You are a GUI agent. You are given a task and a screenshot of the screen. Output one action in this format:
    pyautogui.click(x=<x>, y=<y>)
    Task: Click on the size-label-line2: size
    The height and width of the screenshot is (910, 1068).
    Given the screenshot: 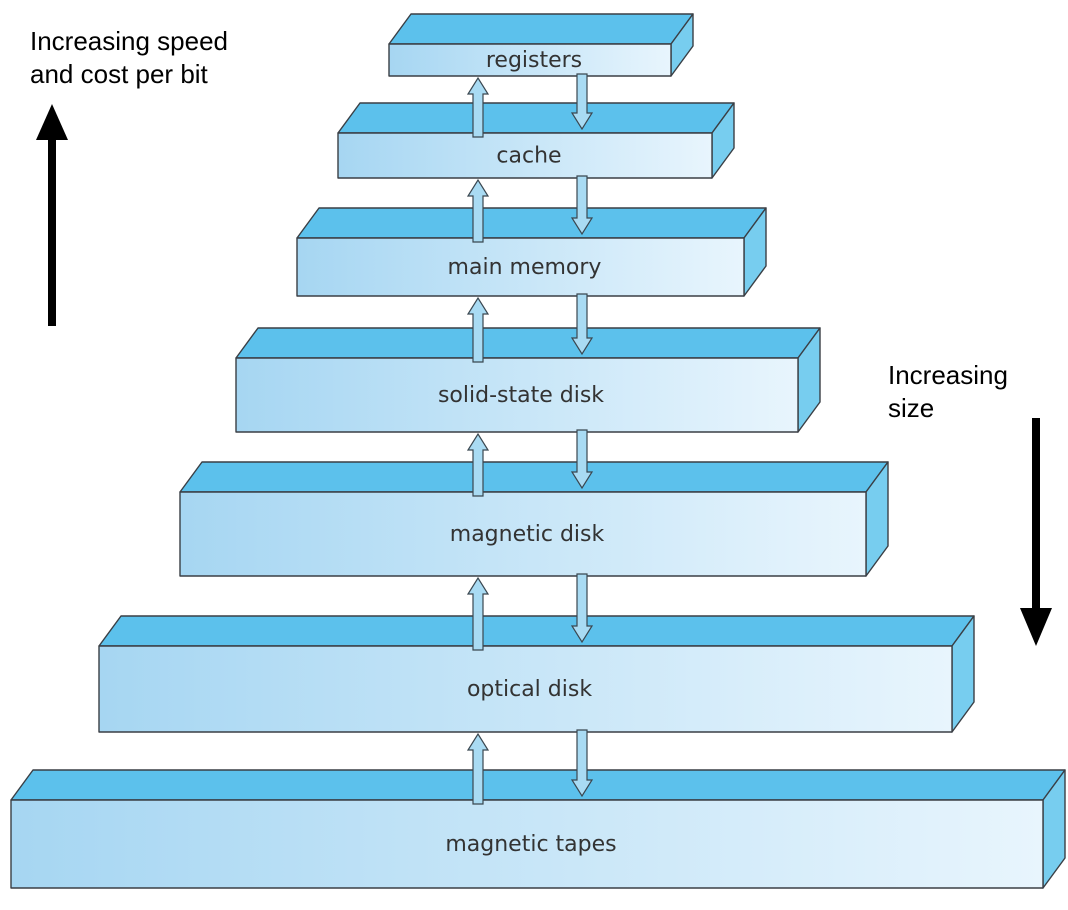 What is the action you would take?
    pyautogui.click(x=911, y=408)
    